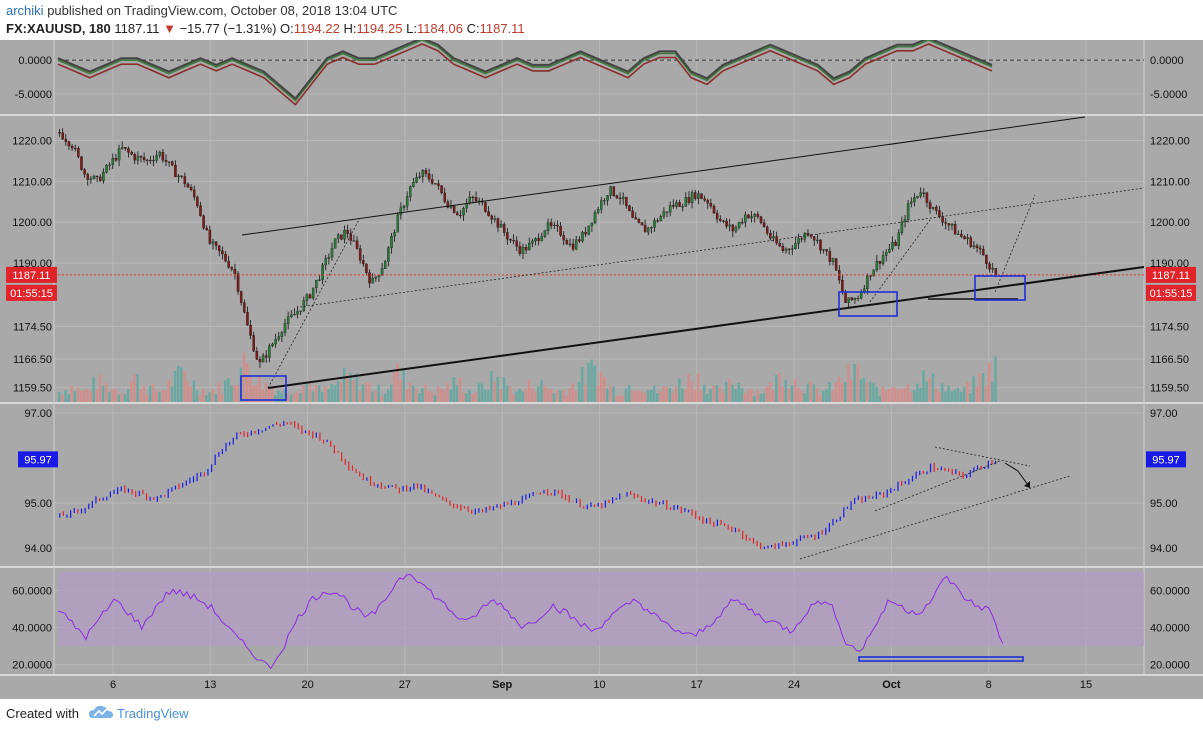 The height and width of the screenshot is (731, 1203). What do you see at coordinates (794, 685) in the screenshot?
I see `x-tick-label: 24` at bounding box center [794, 685].